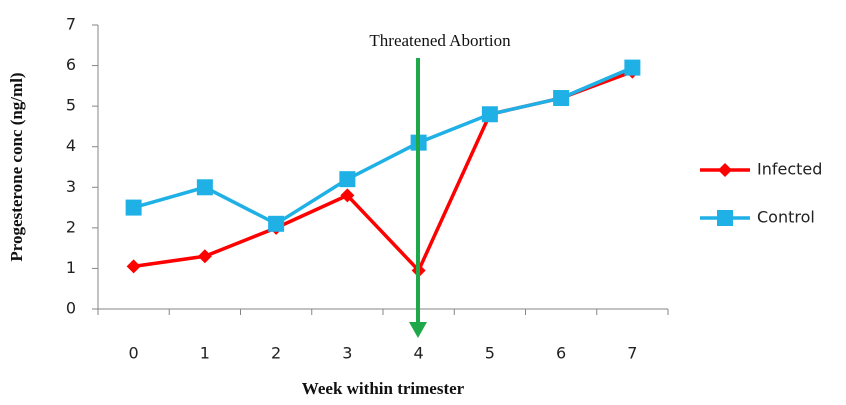 The image size is (846, 405). I want to click on x-axis-title: Week within trimester, so click(383, 388).